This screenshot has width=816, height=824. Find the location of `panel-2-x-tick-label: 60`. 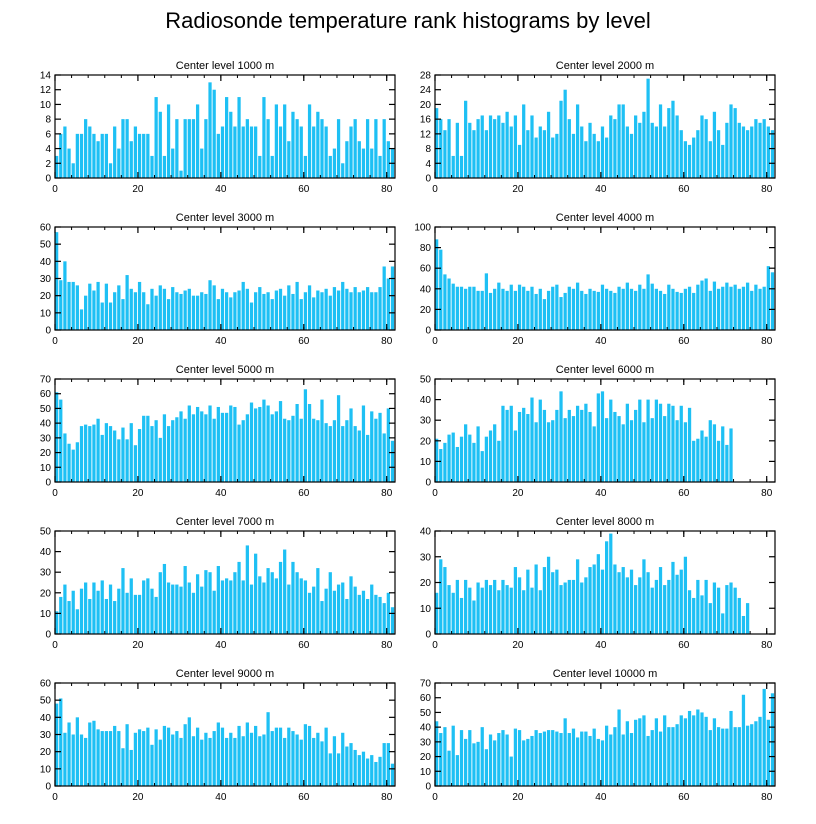

panel-2-x-tick-label: 60 is located at coordinates (304, 341).